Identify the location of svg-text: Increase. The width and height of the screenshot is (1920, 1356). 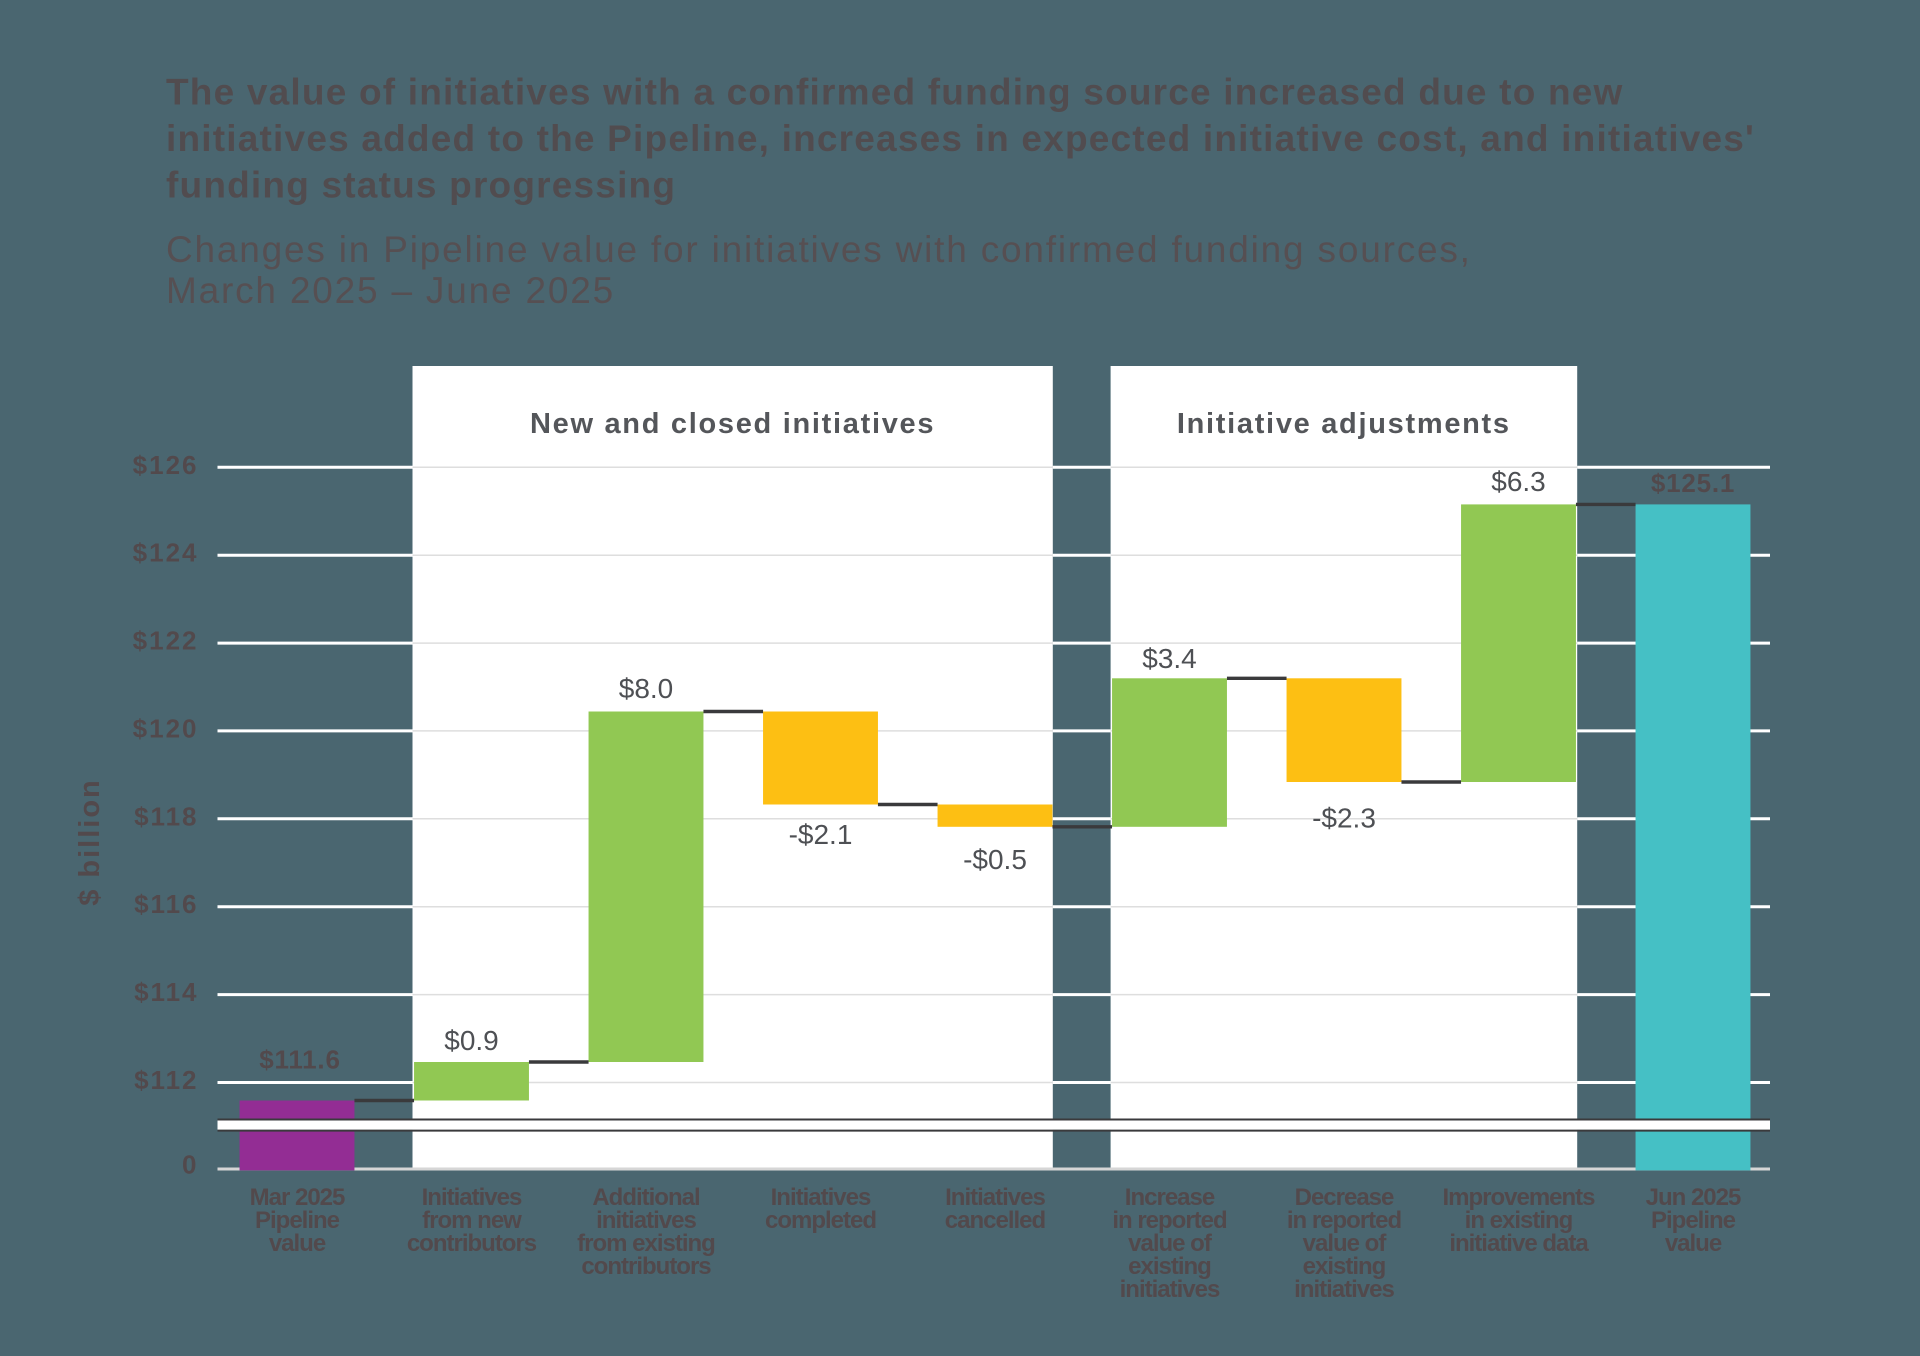
(1170, 1197).